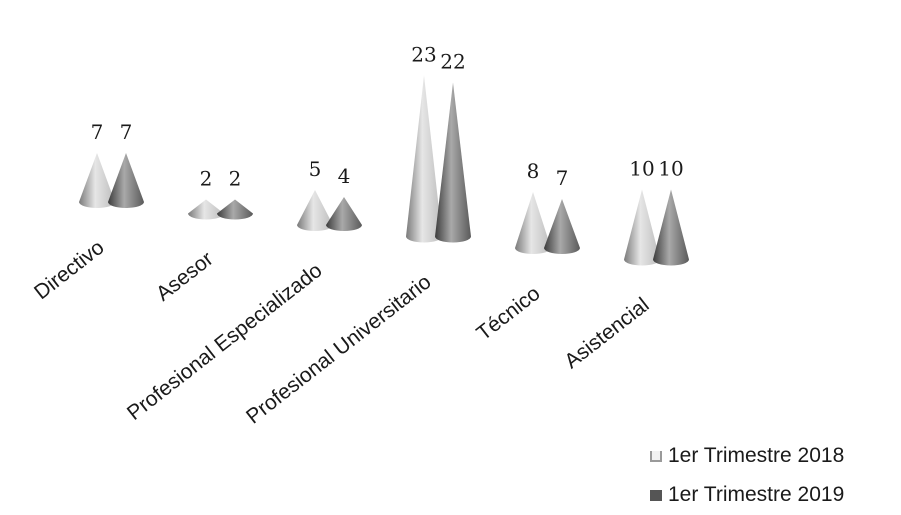  Describe the element at coordinates (225, 342) in the screenshot. I see `category-label-profesional-especializado: Profesional Especializado` at that location.